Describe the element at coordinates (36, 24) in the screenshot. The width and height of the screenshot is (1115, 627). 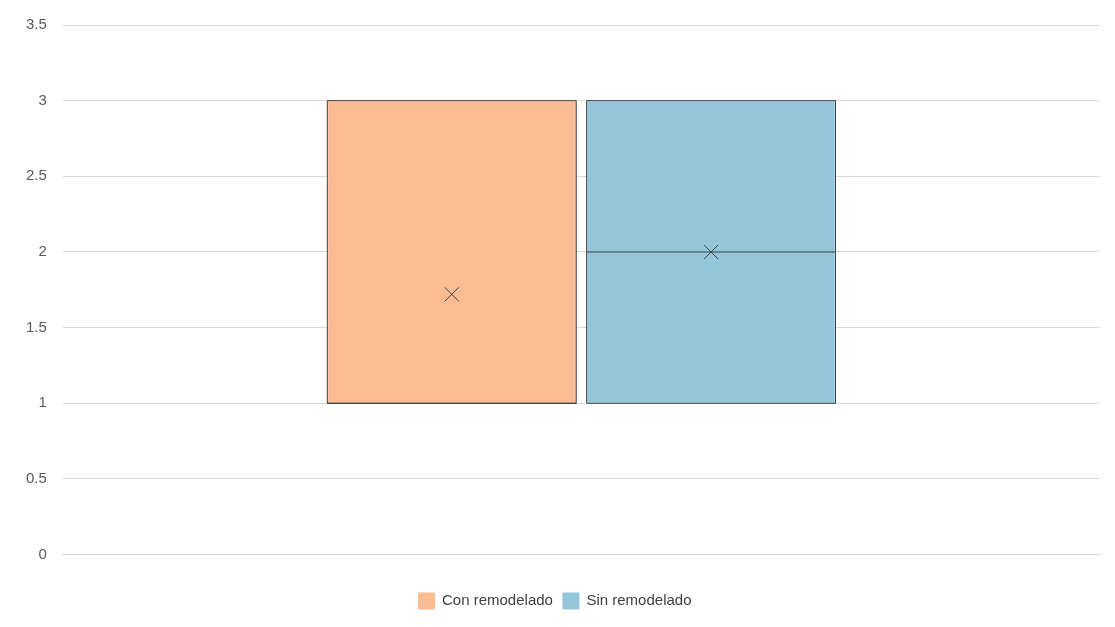
I see `y-tick-label: 3.5` at that location.